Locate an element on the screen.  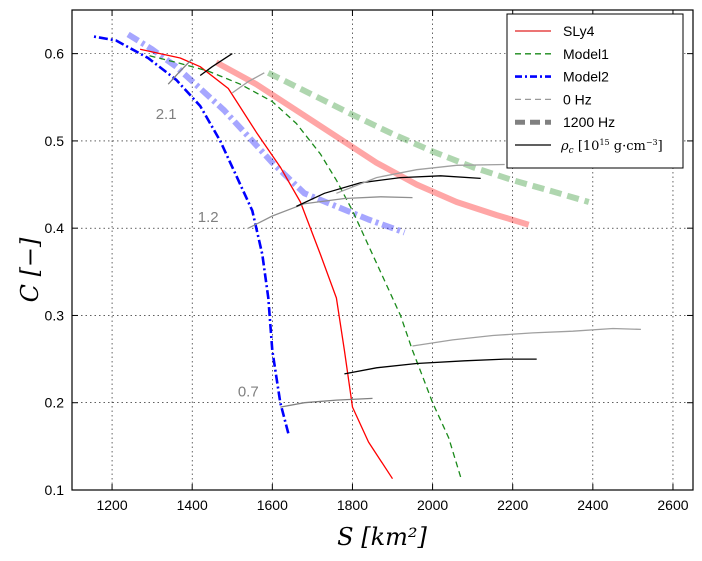
rho-annotation: 1.2 is located at coordinates (208, 217).